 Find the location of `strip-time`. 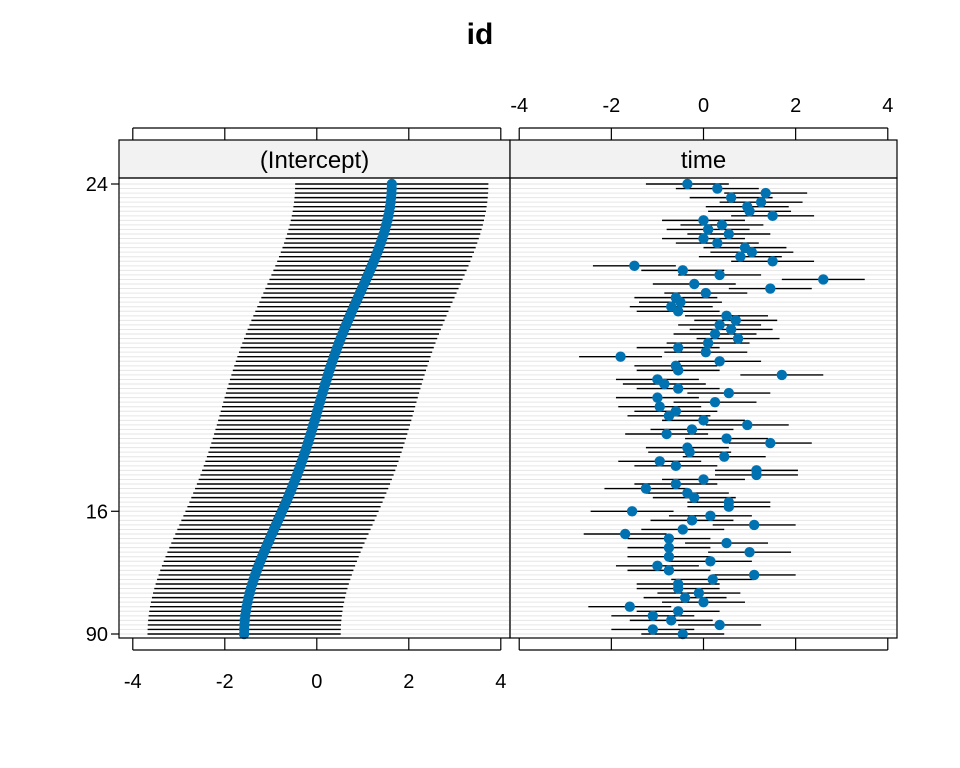

strip-time is located at coordinates (703, 159).